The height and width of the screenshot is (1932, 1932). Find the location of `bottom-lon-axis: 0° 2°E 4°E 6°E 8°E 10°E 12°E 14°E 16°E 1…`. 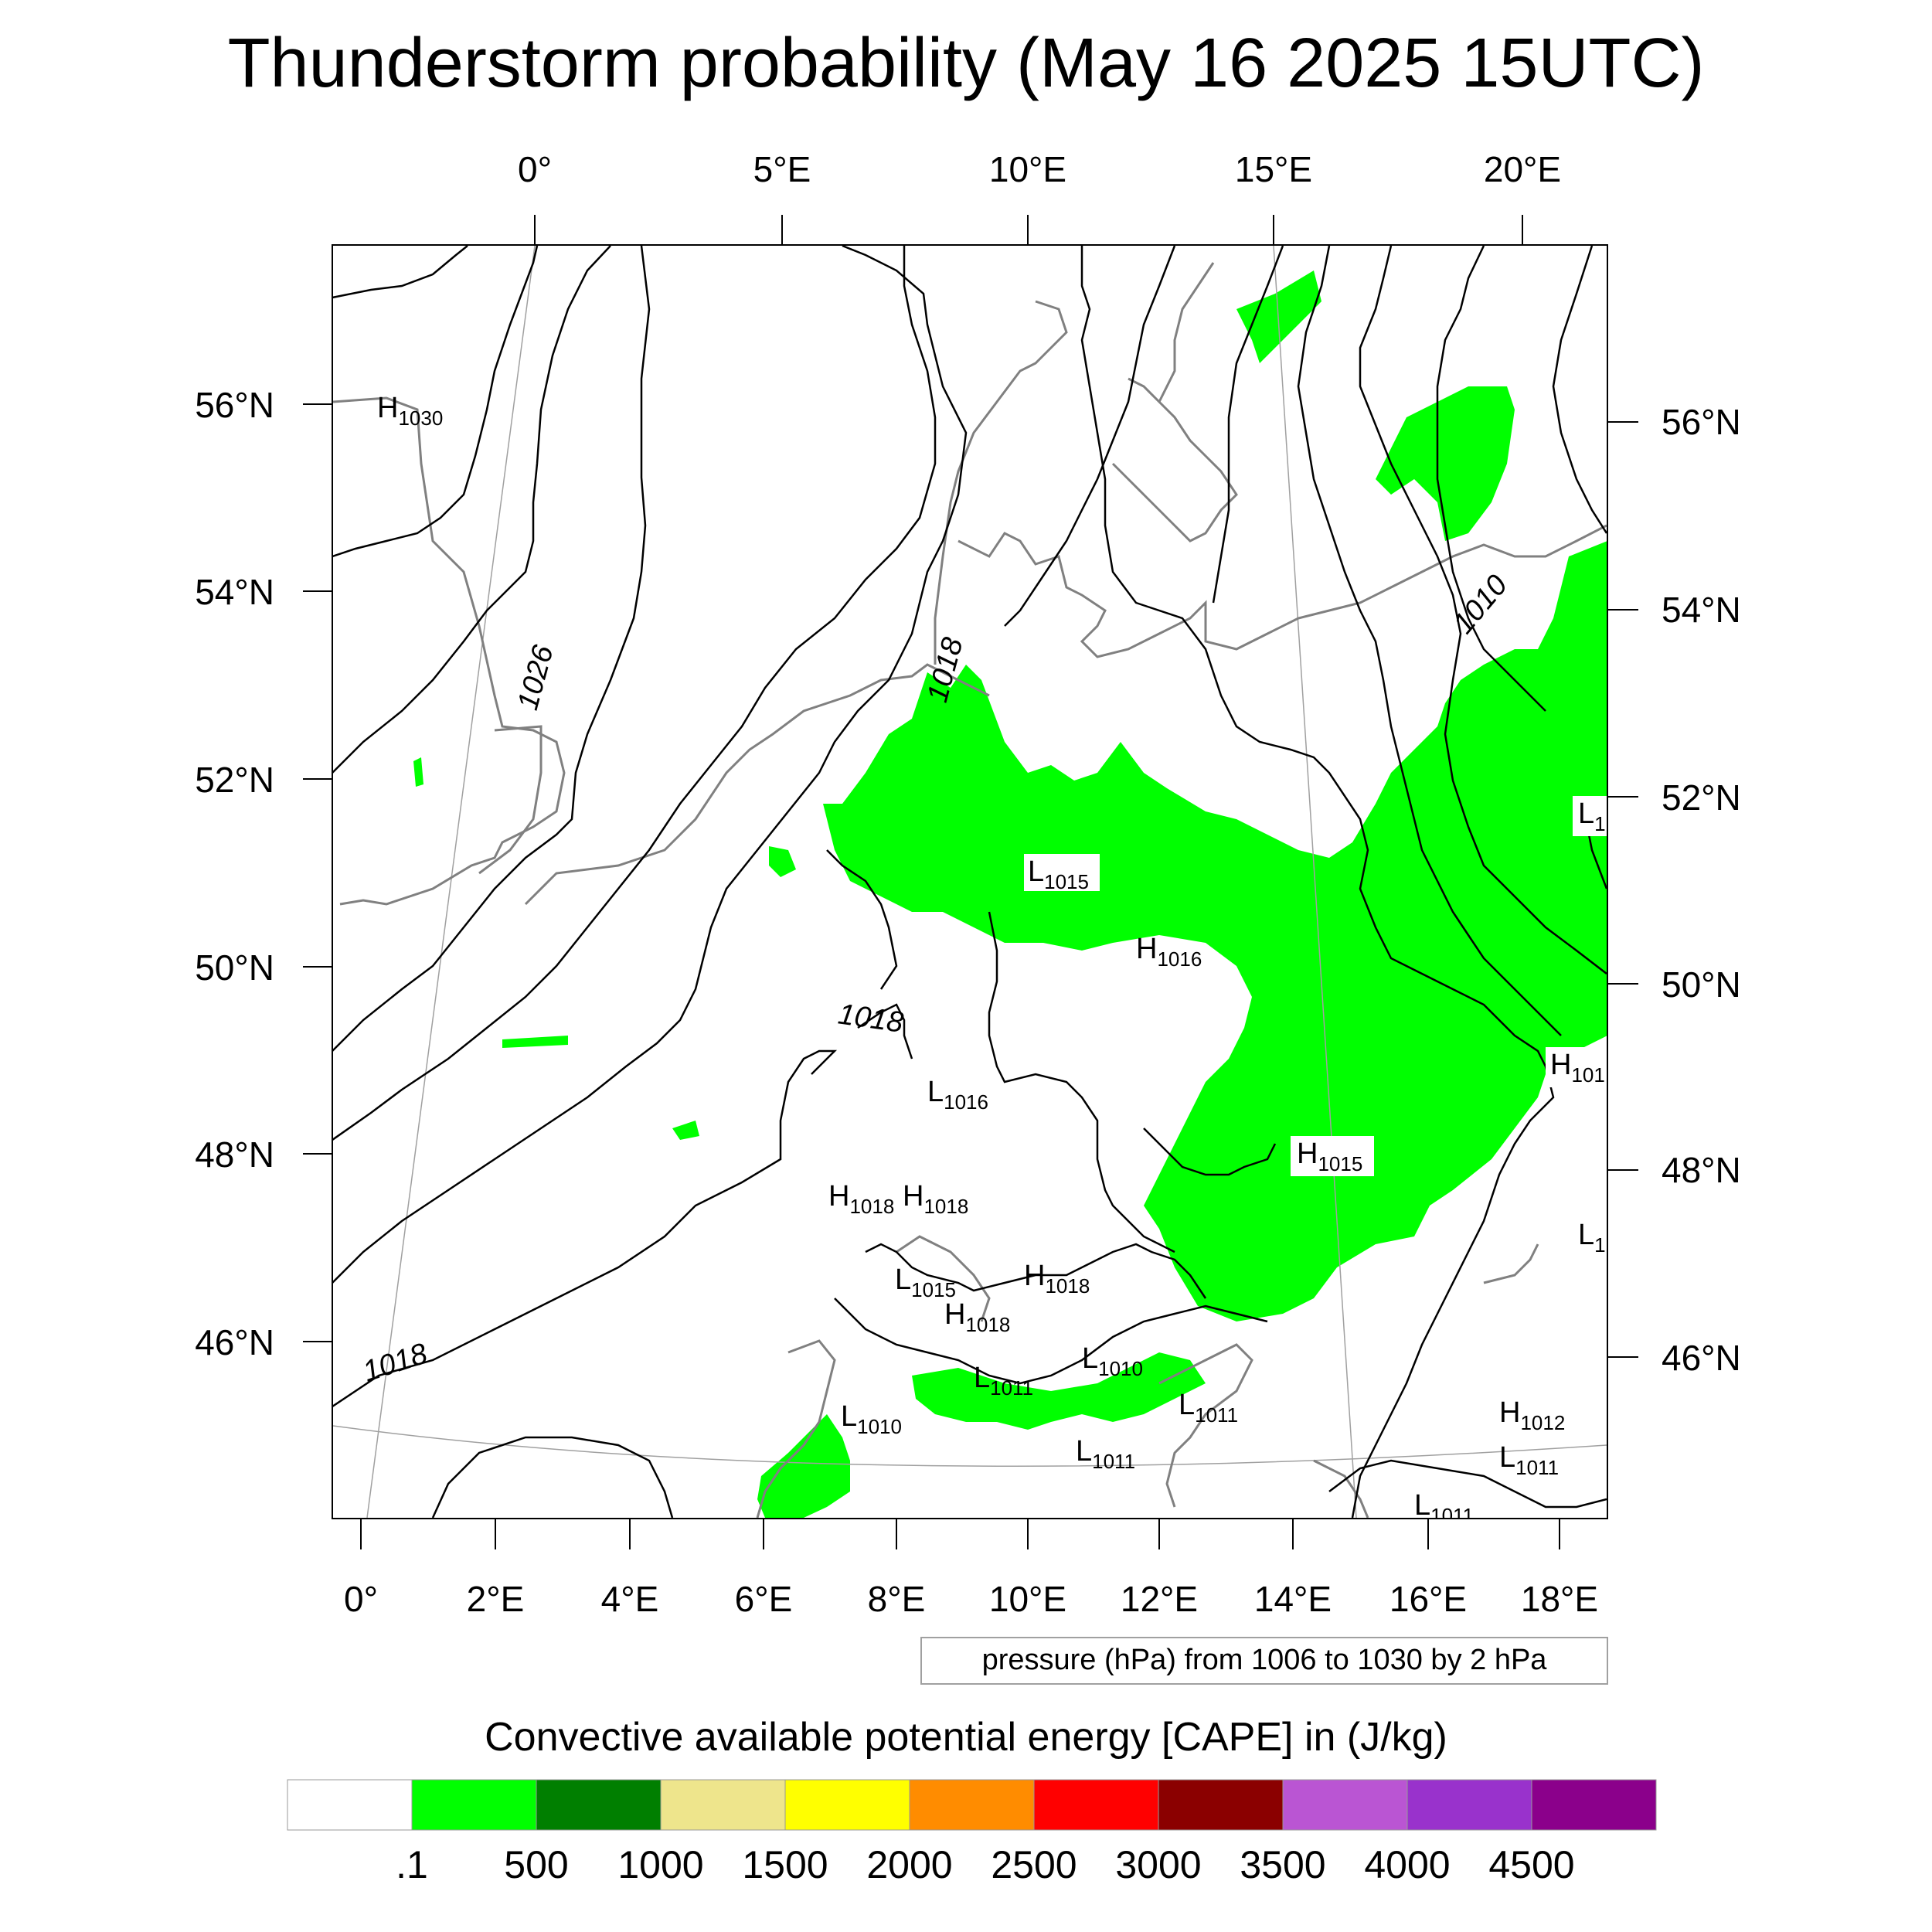

bottom-lon-axis: 0° 2°E 4°E 6°E 8°E 10°E 12°E 14°E 16°E 1… is located at coordinates (971, 1599).